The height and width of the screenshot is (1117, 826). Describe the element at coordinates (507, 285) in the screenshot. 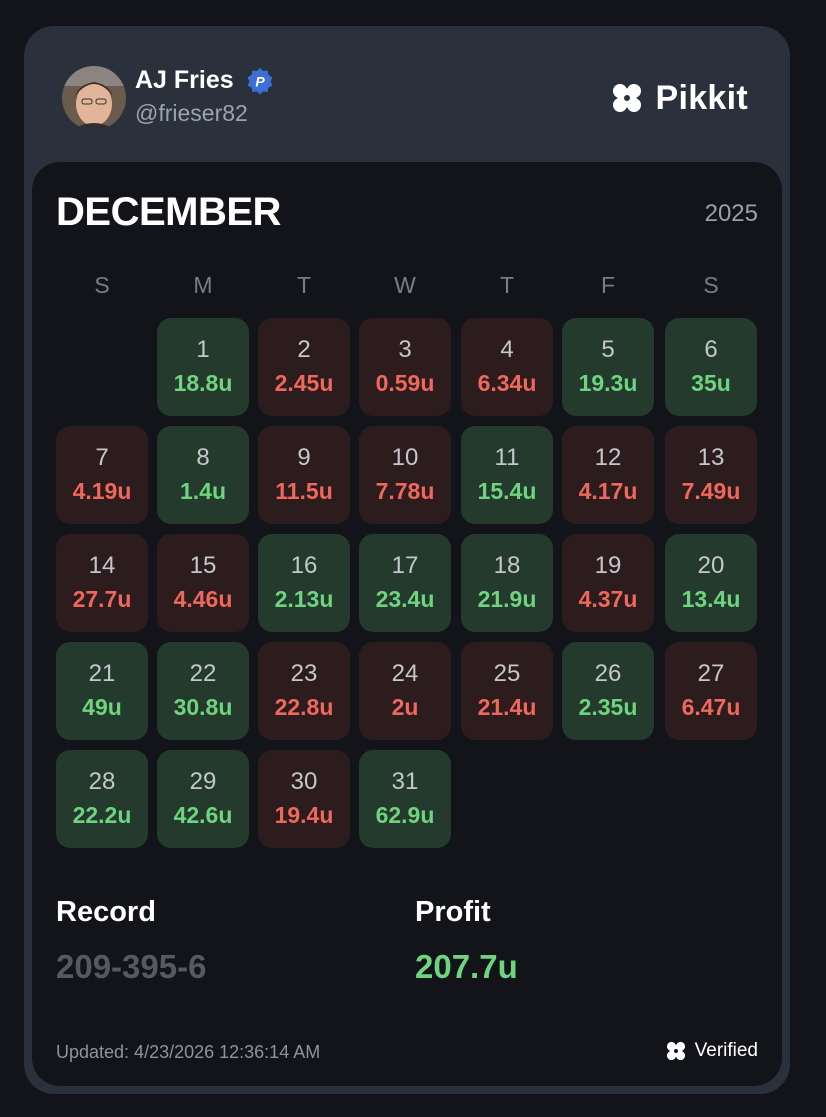

I see `weekday-thu: T` at that location.